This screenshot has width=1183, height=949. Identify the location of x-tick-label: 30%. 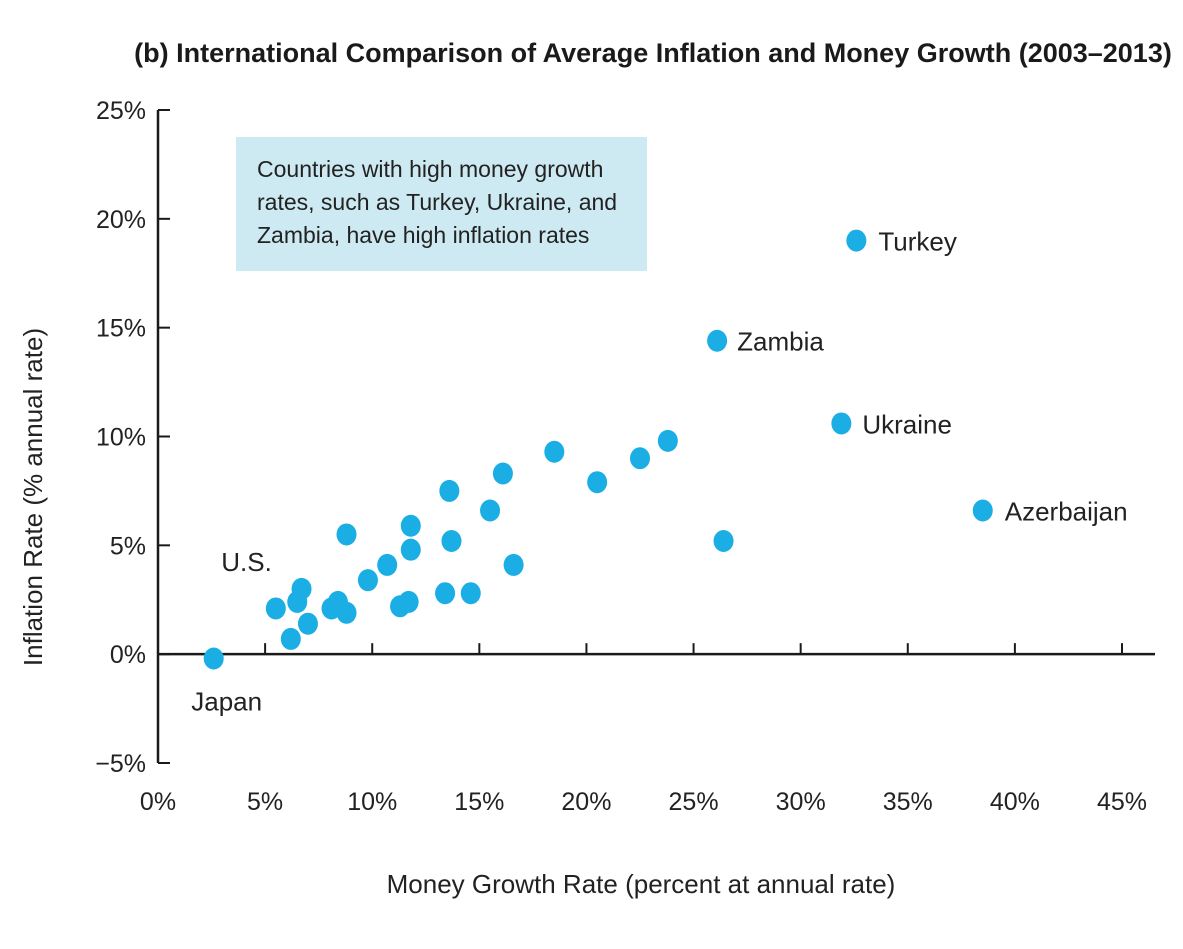
(801, 802).